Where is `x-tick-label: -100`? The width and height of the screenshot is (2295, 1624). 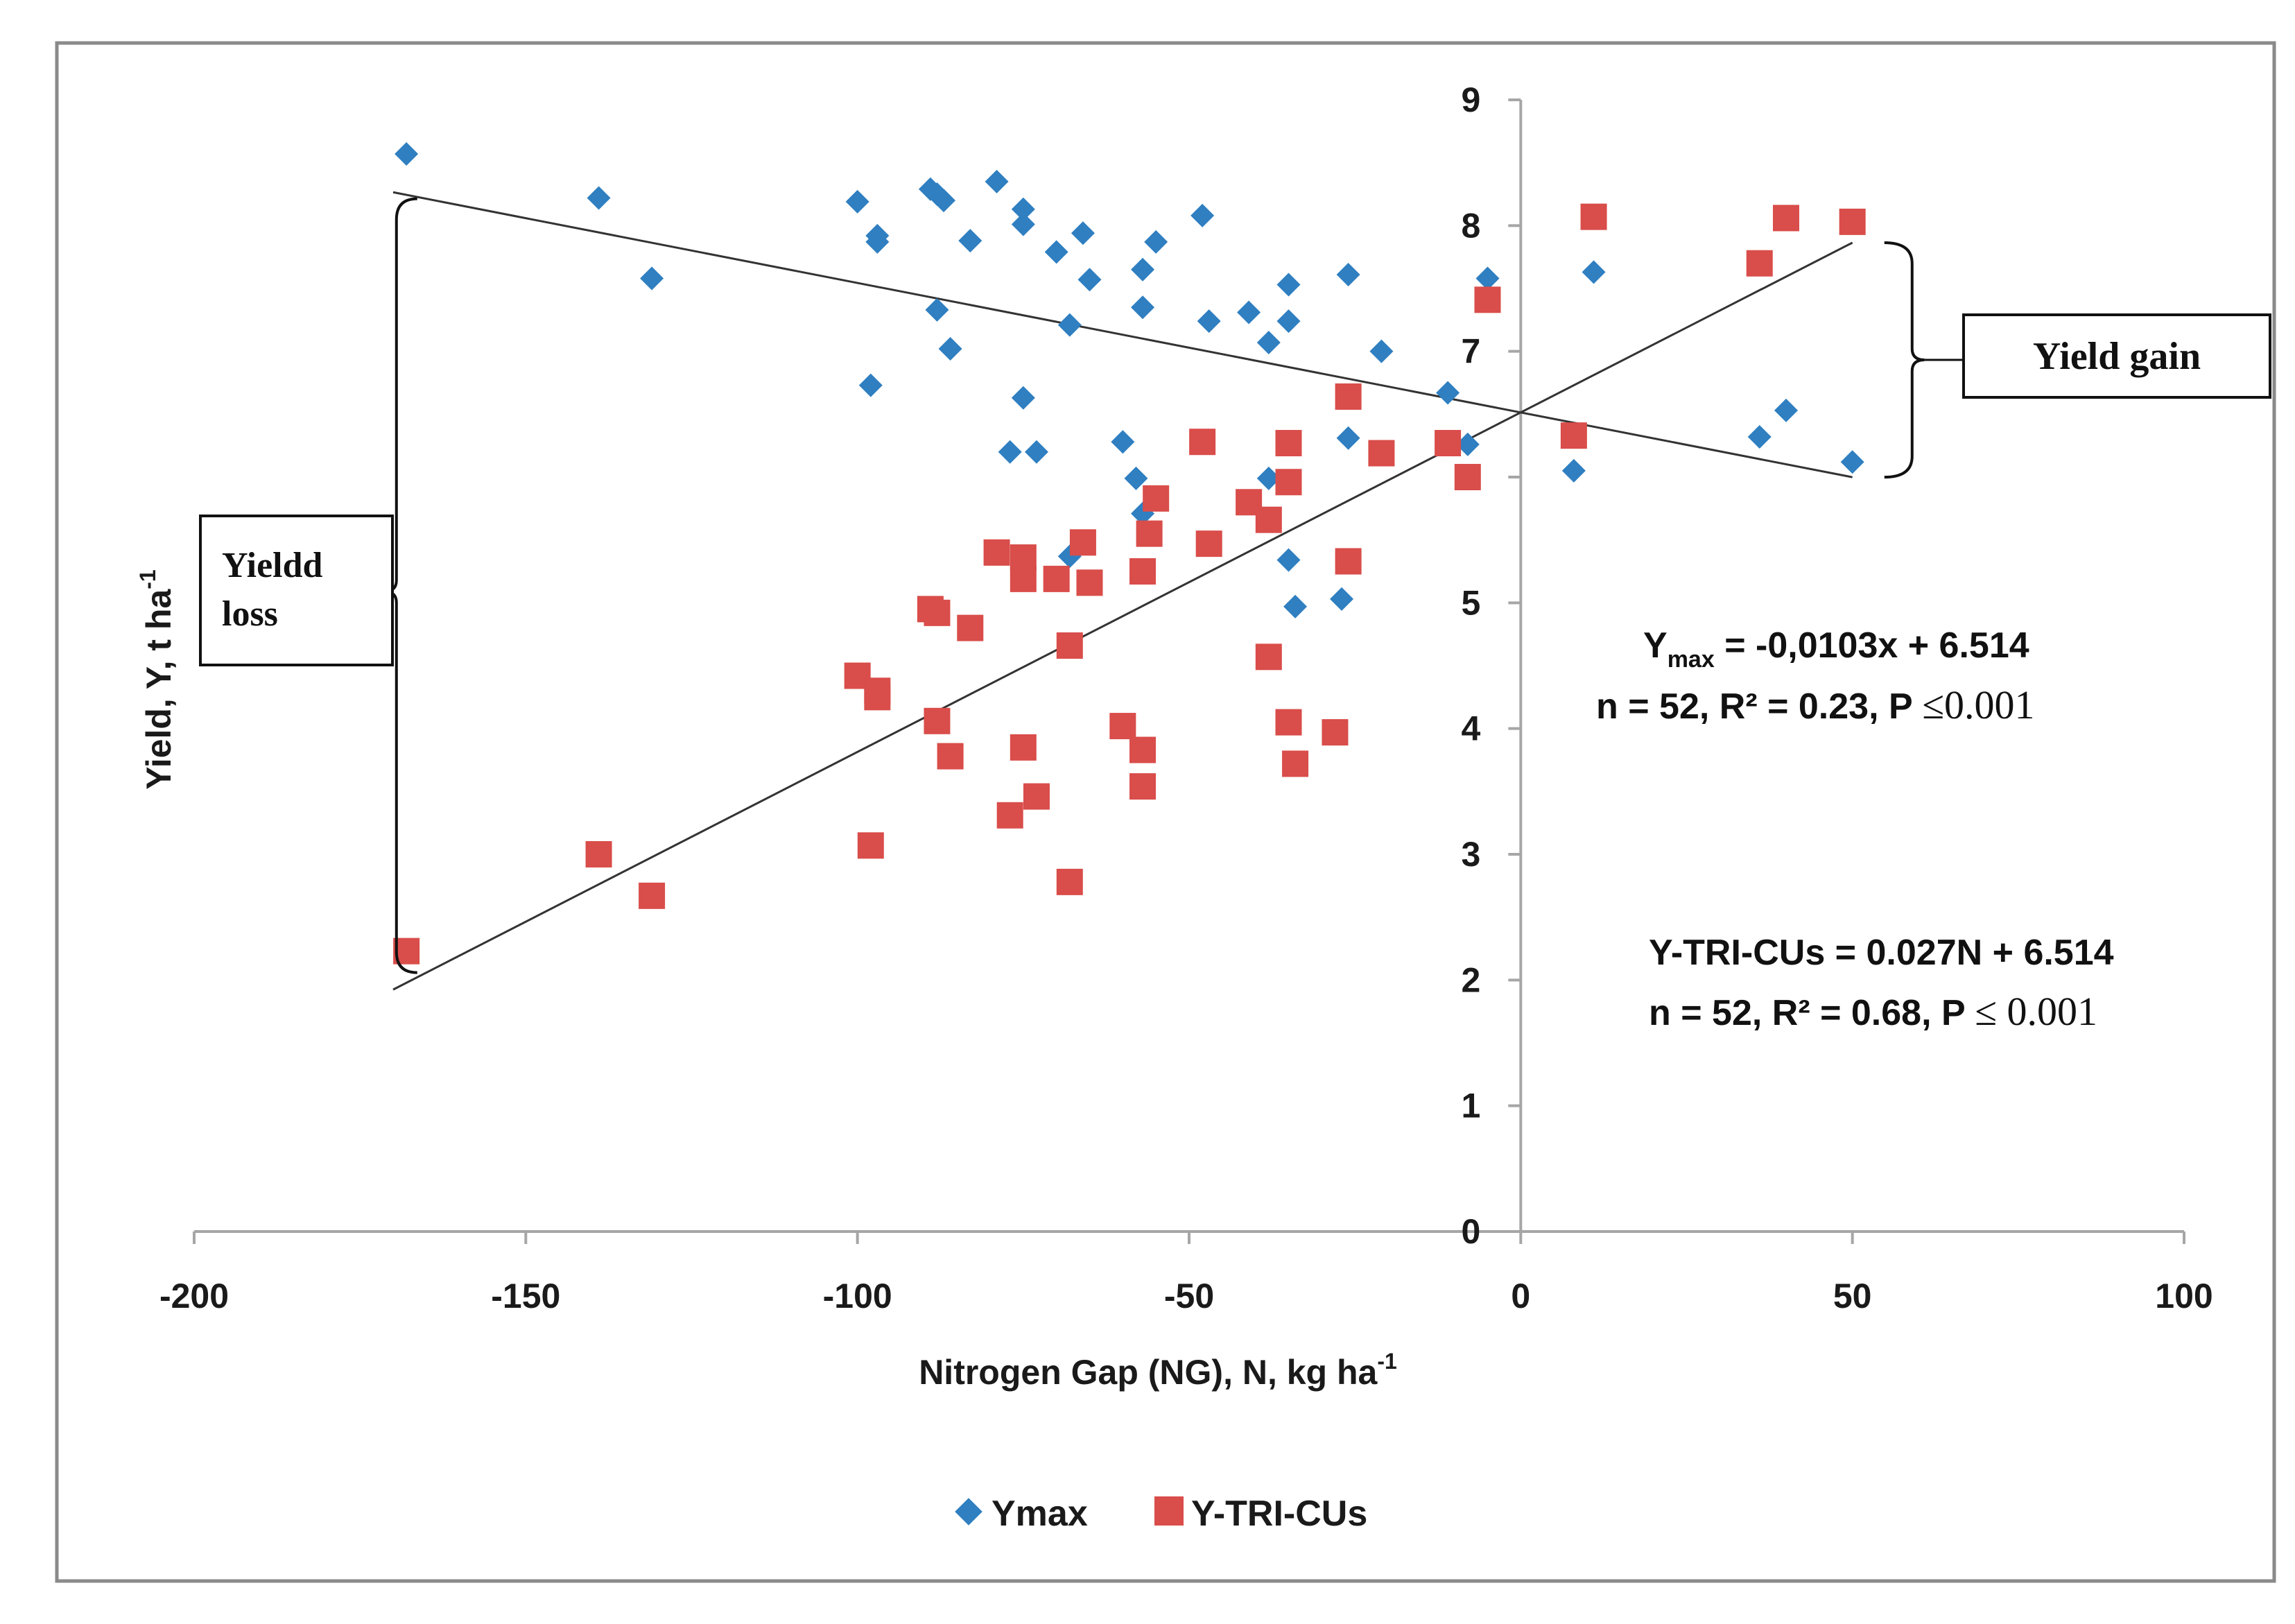
x-tick-label: -100 is located at coordinates (857, 1296).